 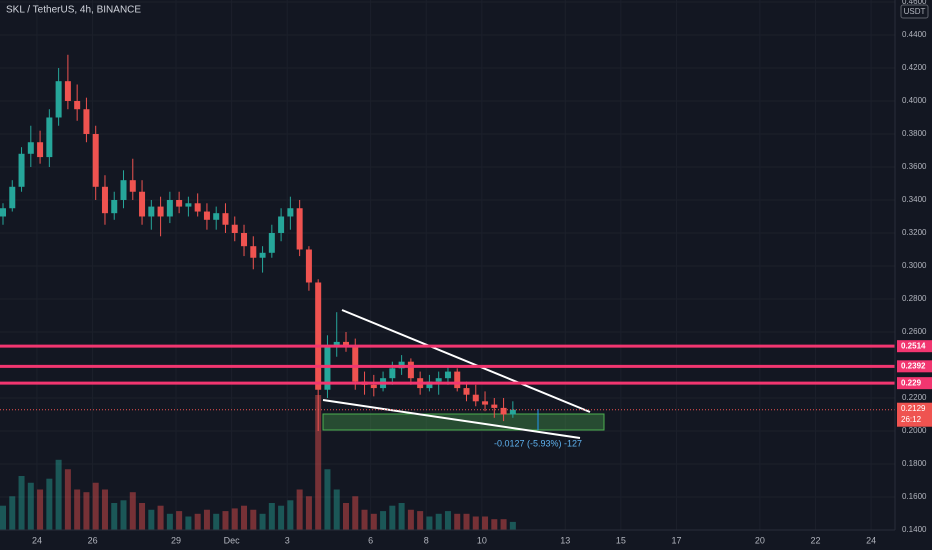 I want to click on x-tick-label: 6, so click(x=370, y=540).